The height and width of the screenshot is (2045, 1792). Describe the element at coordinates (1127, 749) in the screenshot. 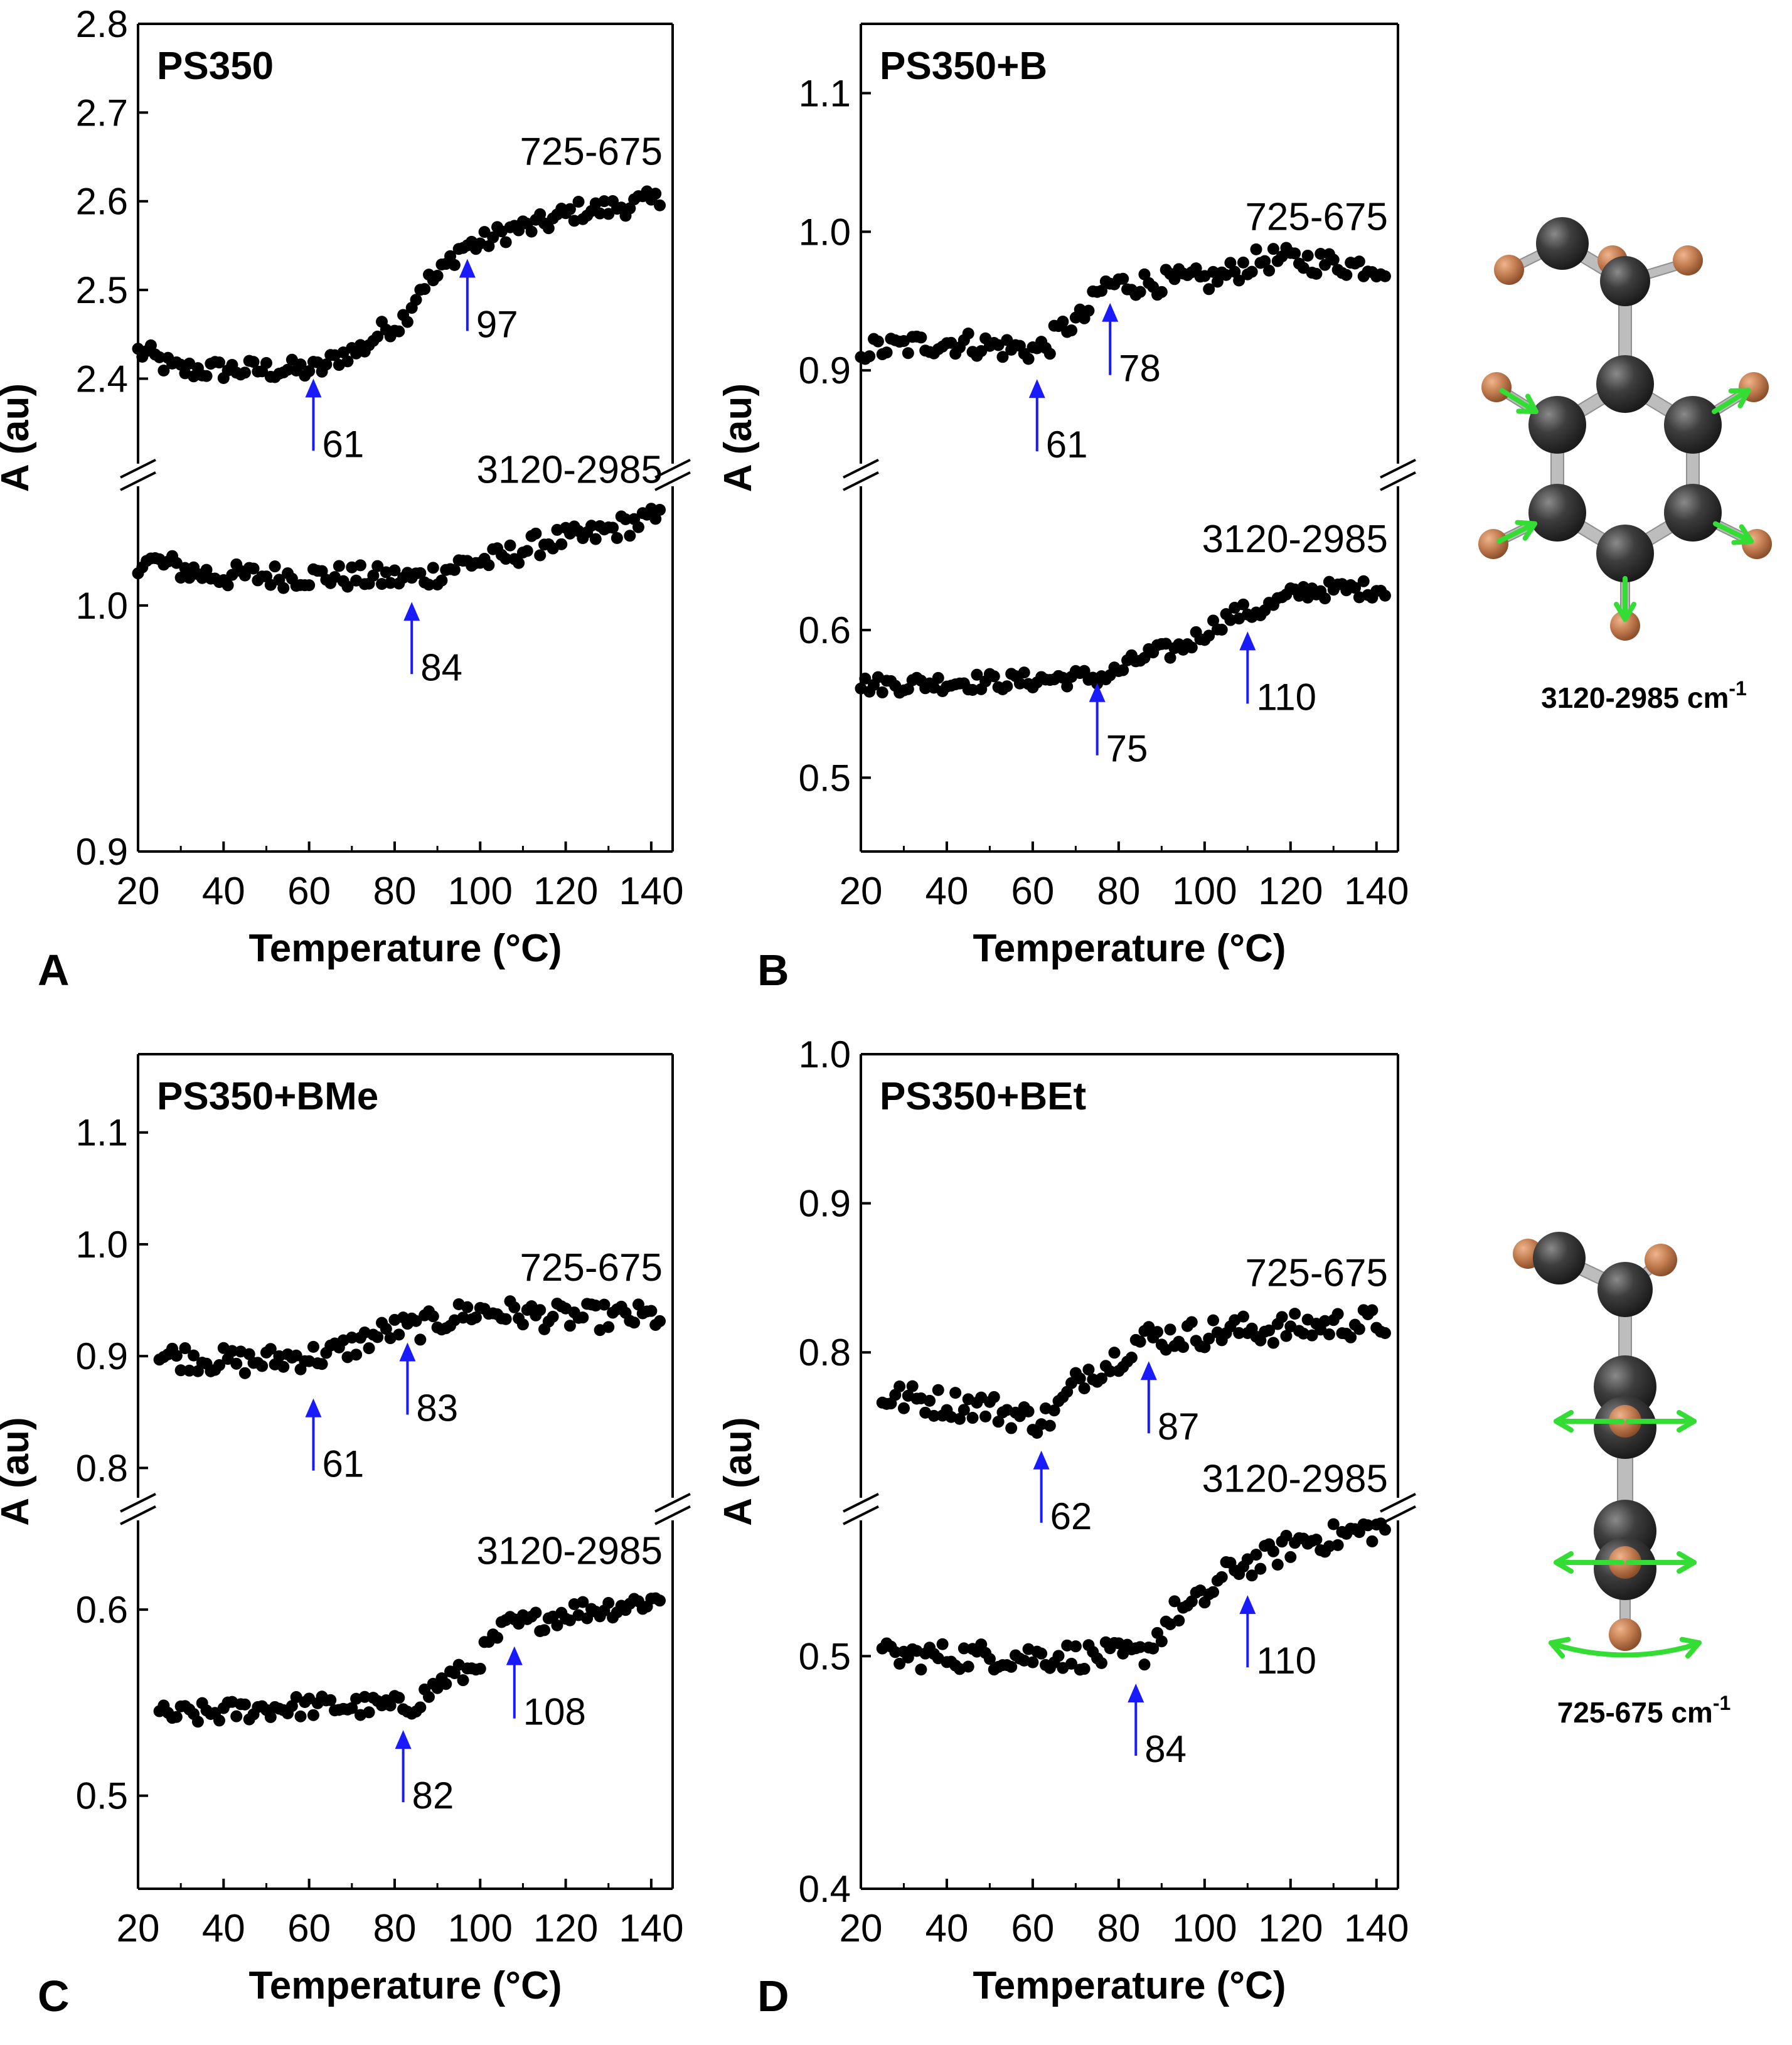

I see `annotation-label: 75` at that location.